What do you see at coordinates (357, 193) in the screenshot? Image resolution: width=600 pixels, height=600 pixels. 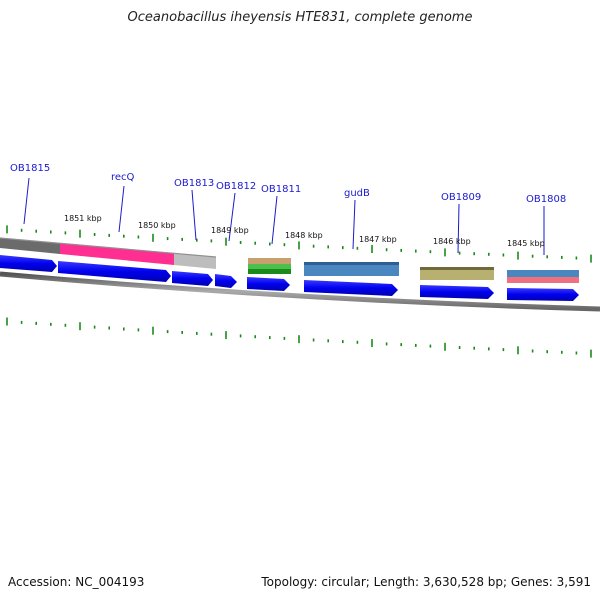 I see `gene-label-gudb: gudB` at bounding box center [357, 193].